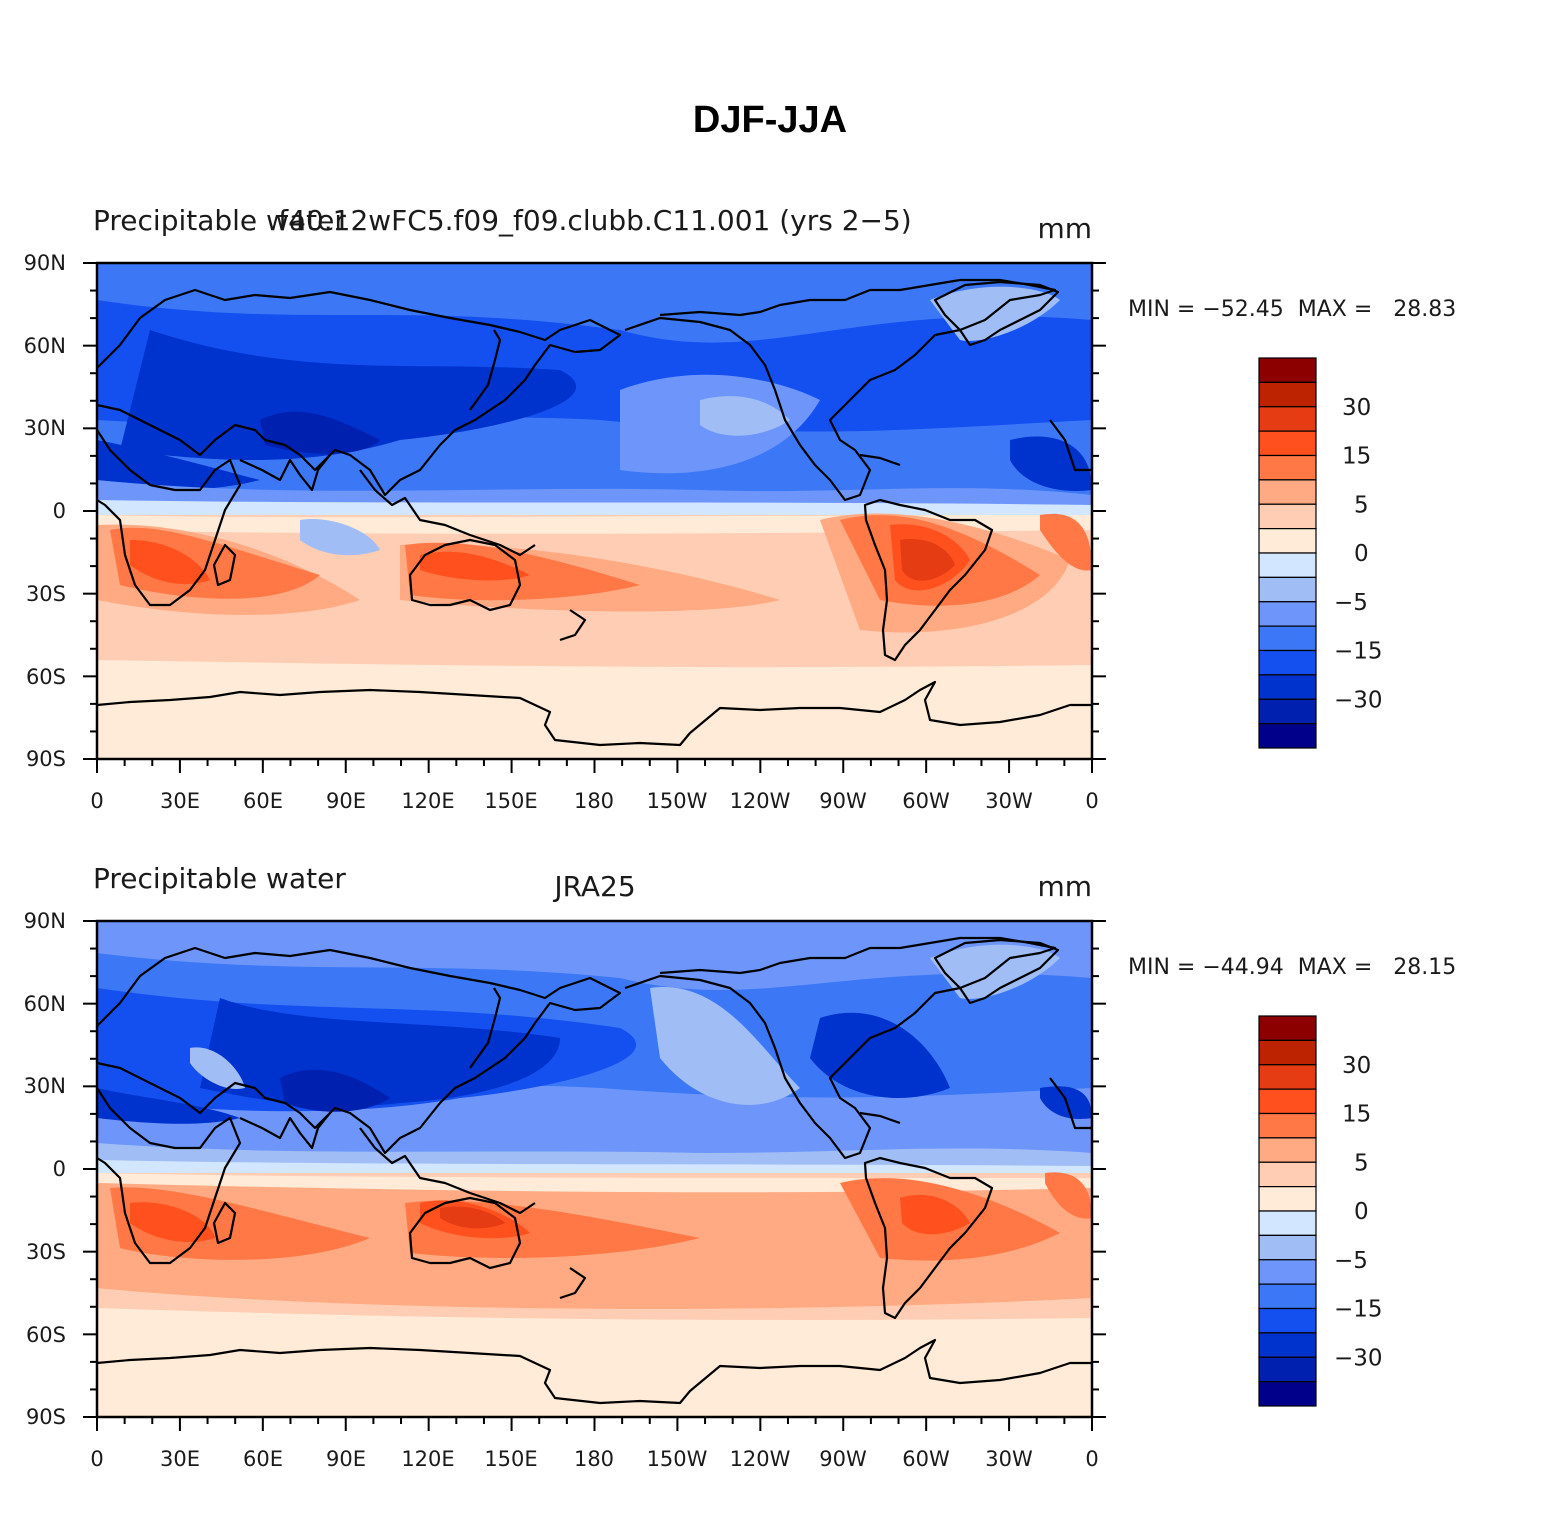 This screenshot has height=1538, width=1541. Describe the element at coordinates (1292, 309) in the screenshot. I see `min-max-label: MIN = −52.45 MAX = 28.83` at that location.